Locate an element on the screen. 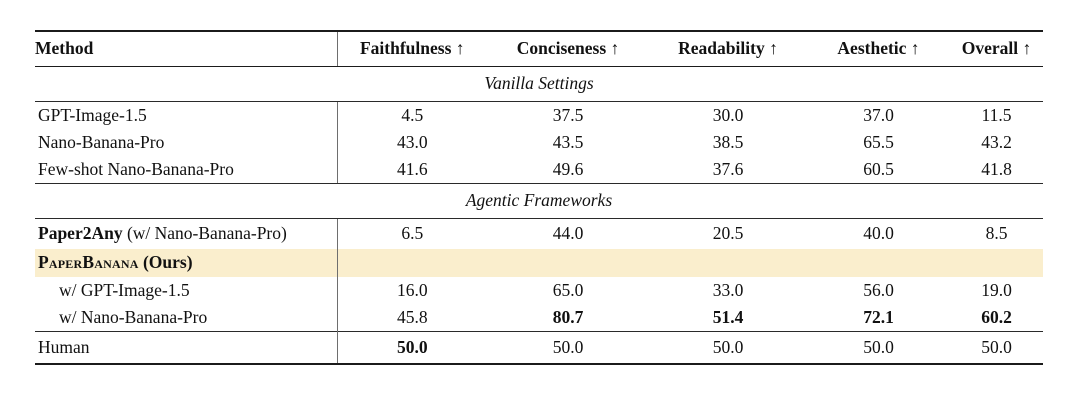  method-cell: Few-shot Nano-Banana-Pro is located at coordinates (186, 170).